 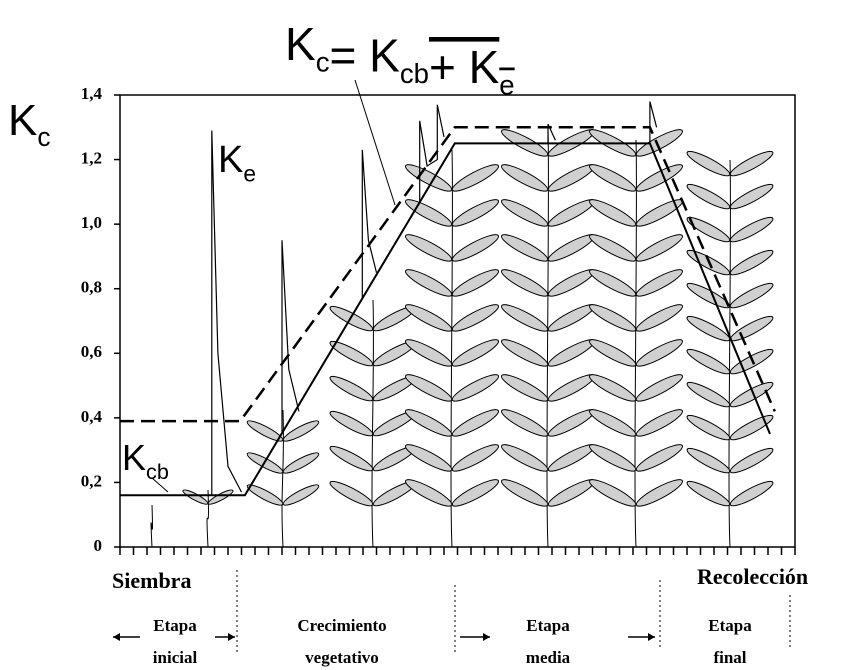 I want to click on y-tick-label: 1,4, so click(x=92, y=93).